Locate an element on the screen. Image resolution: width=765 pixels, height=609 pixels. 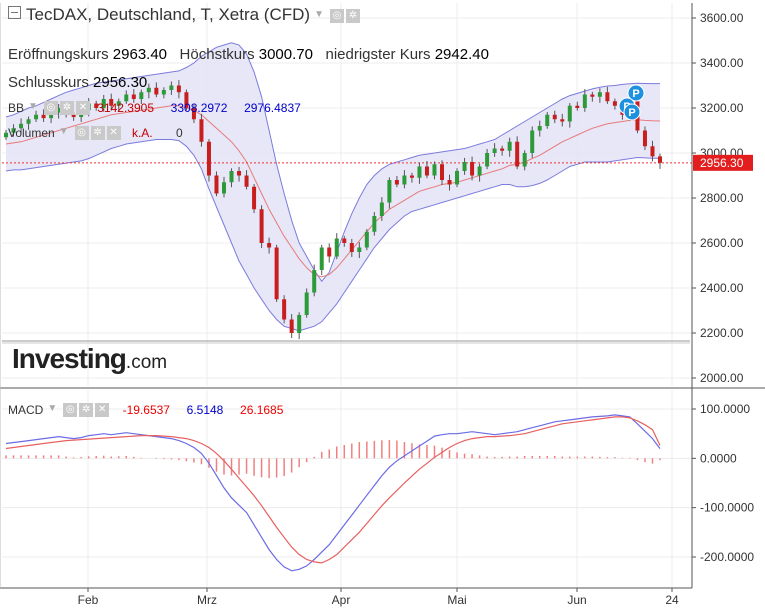
collapse-icon is located at coordinates (14, 12).